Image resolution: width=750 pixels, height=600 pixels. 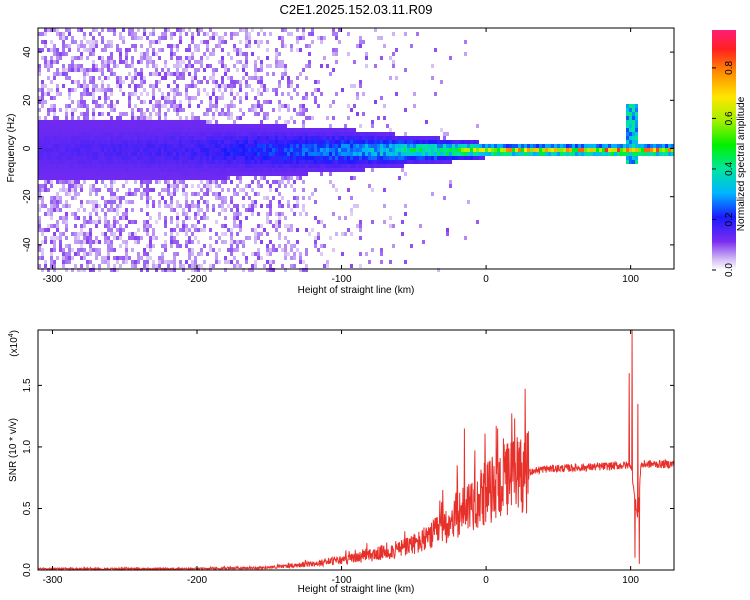 What do you see at coordinates (486, 279) in the screenshot?
I see `x-tick-label: 0` at bounding box center [486, 279].